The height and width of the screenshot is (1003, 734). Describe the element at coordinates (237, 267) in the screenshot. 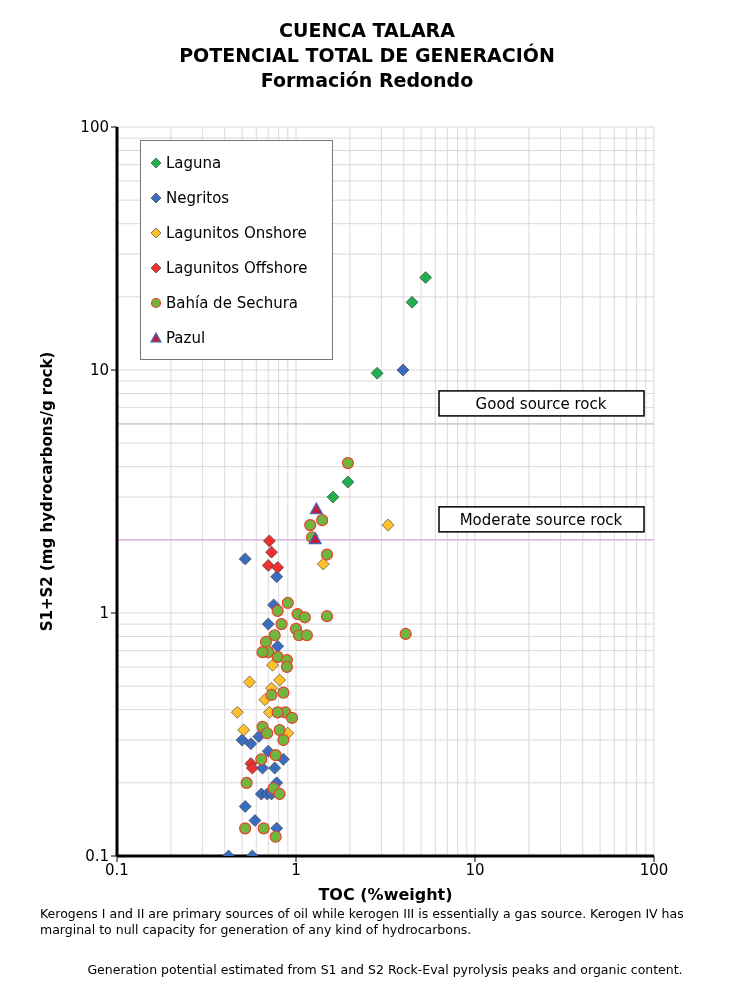

I see `legend-label: Lagunitos Offshore` at that location.